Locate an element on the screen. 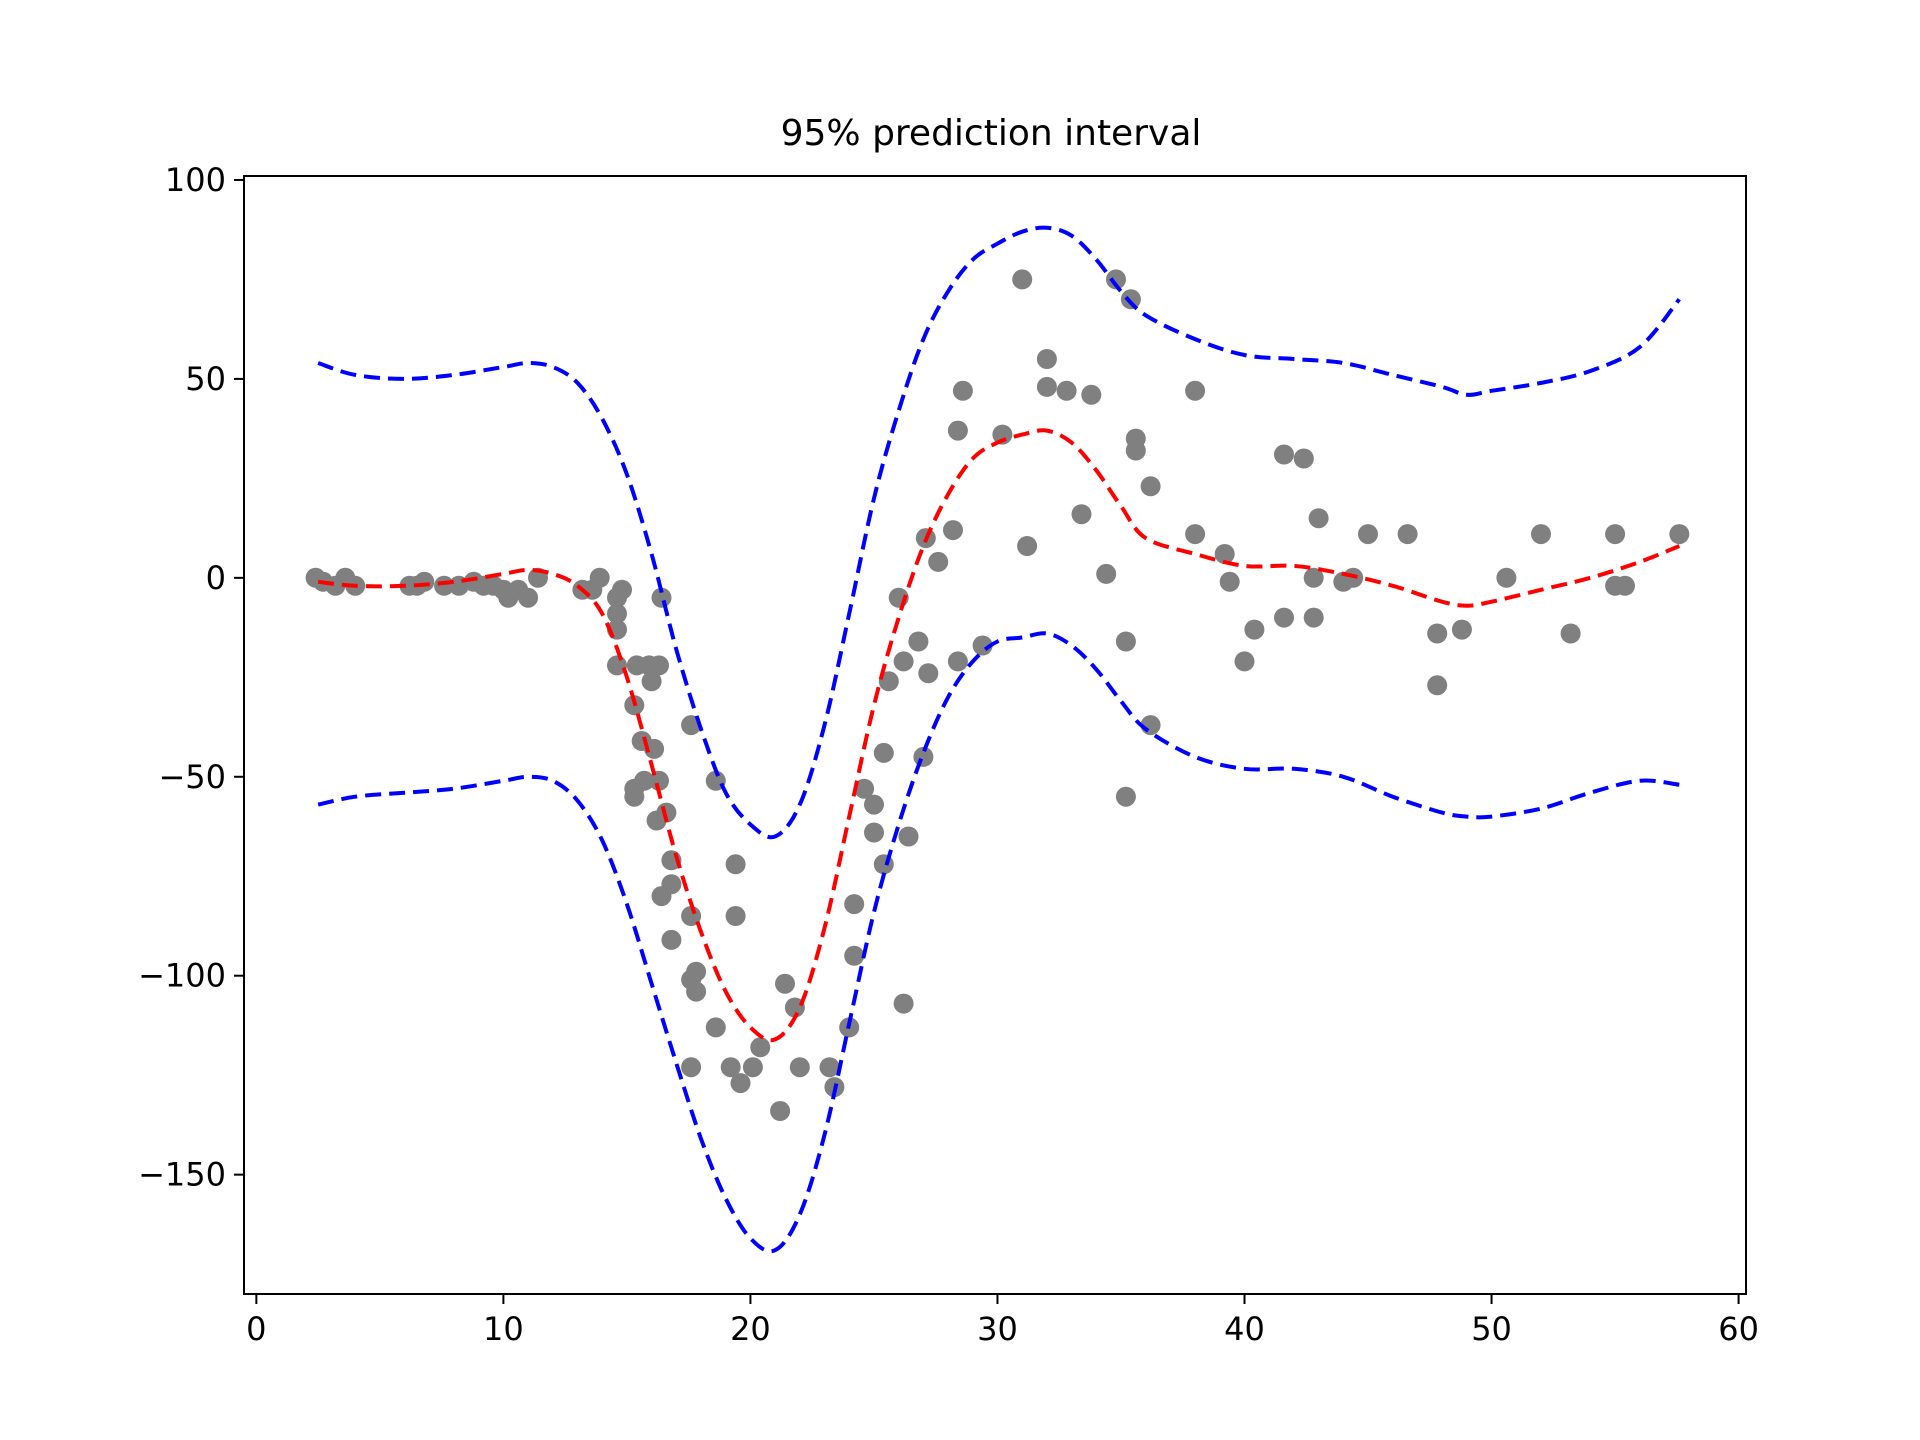 Image resolution: width=1920 pixels, height=1440 pixels. y-axis: 100 50 0 −50 −100 −150 is located at coordinates (191, 677).